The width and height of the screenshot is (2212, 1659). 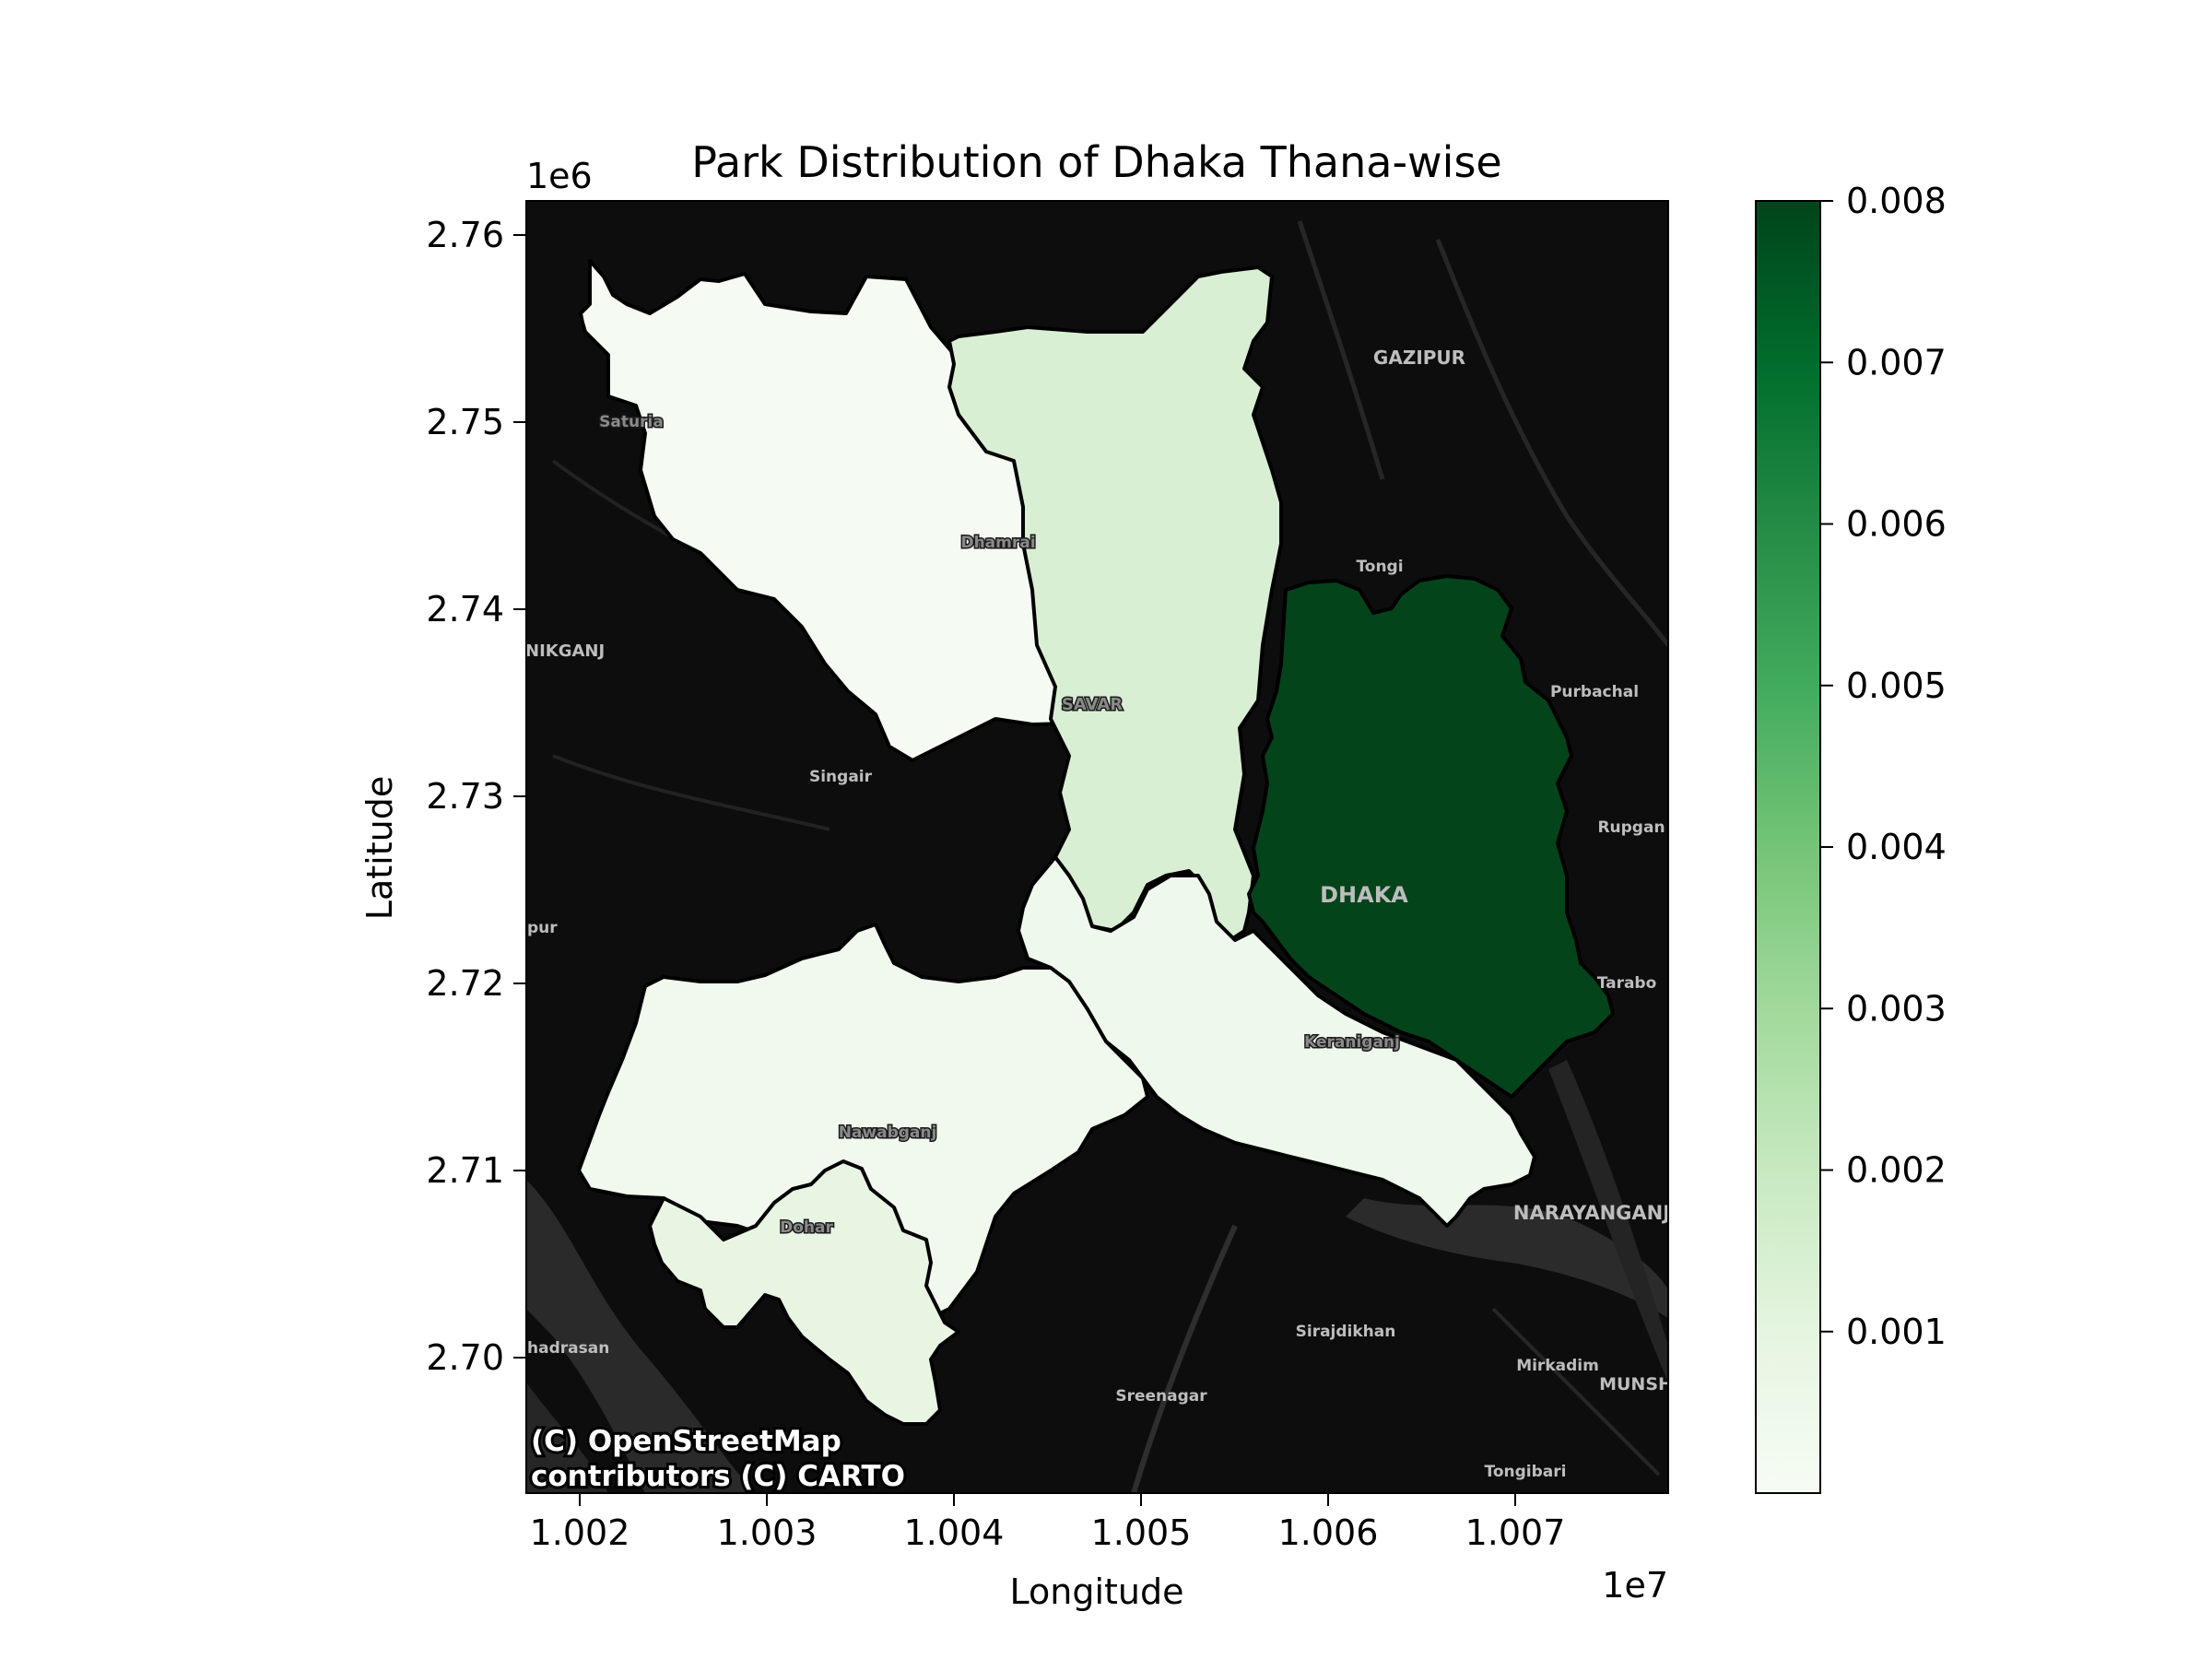 I want to click on place-label-tongi: Tongi, so click(x=1379, y=567).